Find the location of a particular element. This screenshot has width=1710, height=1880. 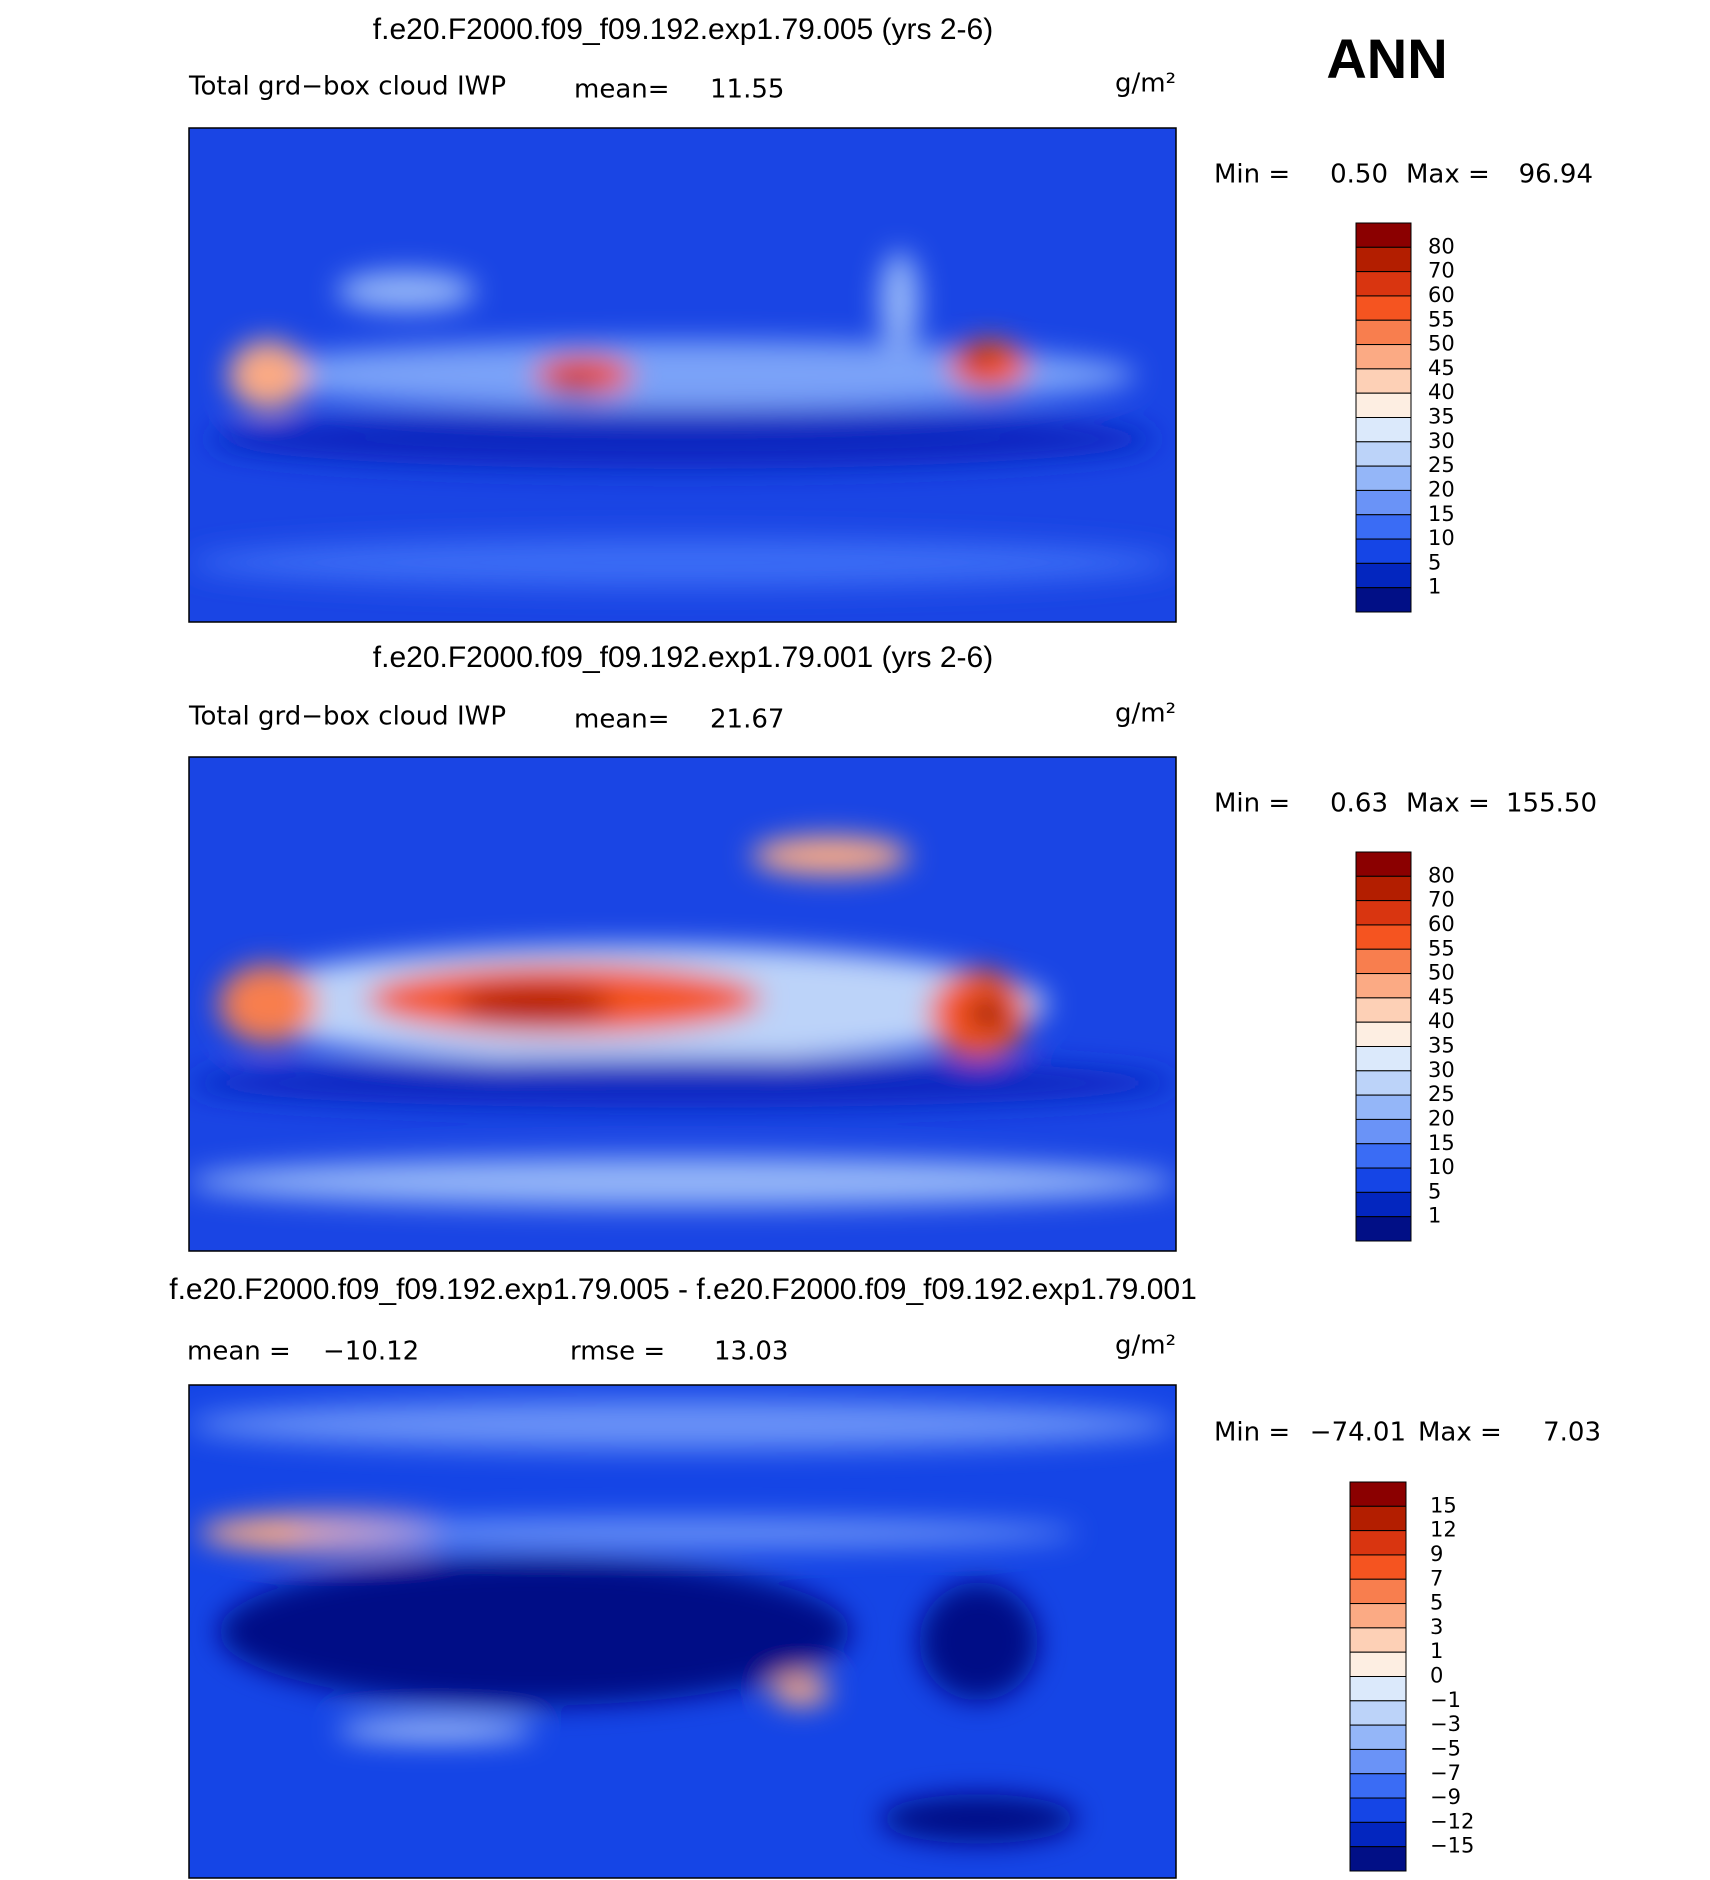

colorbar-label: −1 is located at coordinates (1445, 1700).